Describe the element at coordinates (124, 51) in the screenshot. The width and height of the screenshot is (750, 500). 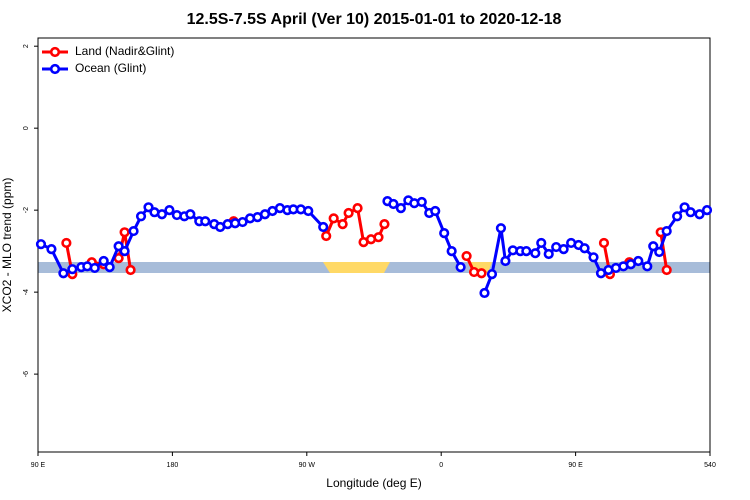
I see `legend-label: Land (Nadir&Glint)` at that location.